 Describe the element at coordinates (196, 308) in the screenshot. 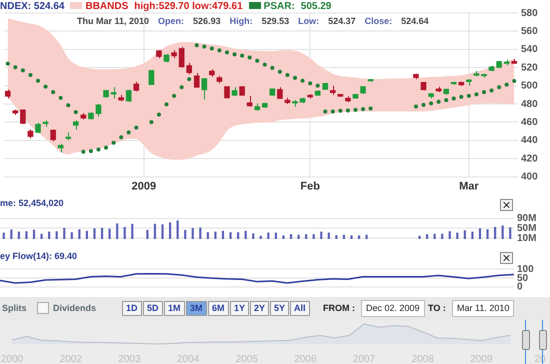

I see `text: 3M` at that location.